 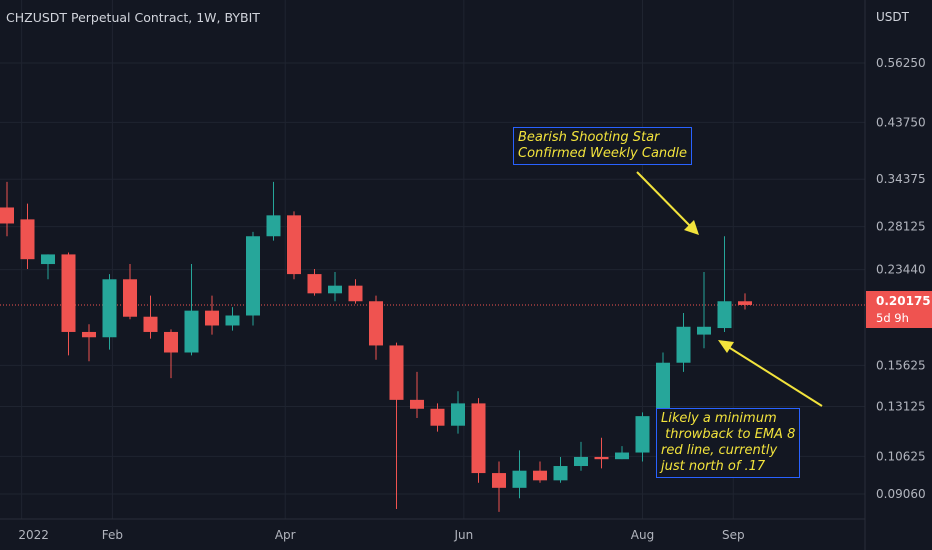 What do you see at coordinates (285, 535) in the screenshot?
I see `time-tick-label: Apr` at bounding box center [285, 535].